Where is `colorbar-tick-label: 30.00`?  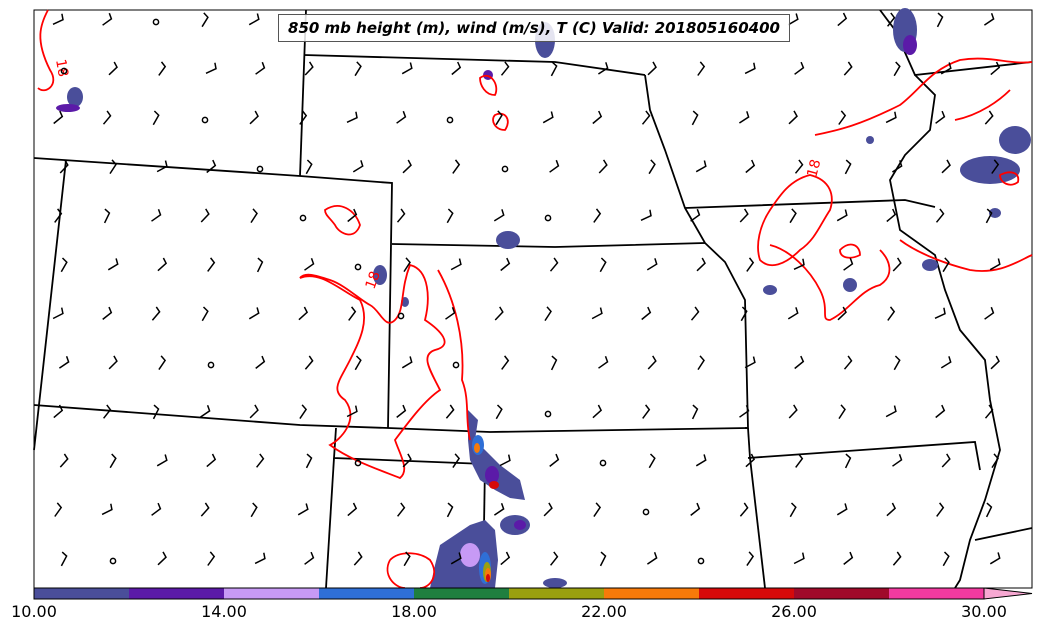
colorbar-tick-label: 30.00 is located at coordinates (984, 611).